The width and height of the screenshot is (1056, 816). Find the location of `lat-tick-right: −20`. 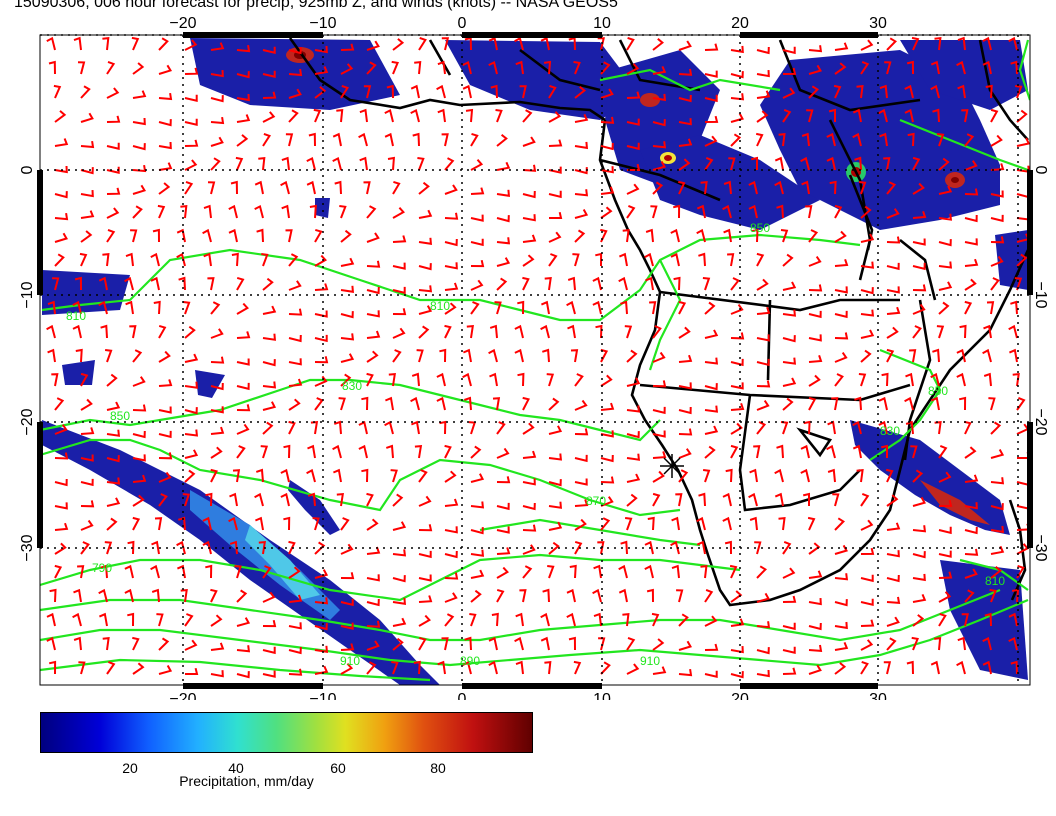

lat-tick-right: −20 is located at coordinates (1040, 421).